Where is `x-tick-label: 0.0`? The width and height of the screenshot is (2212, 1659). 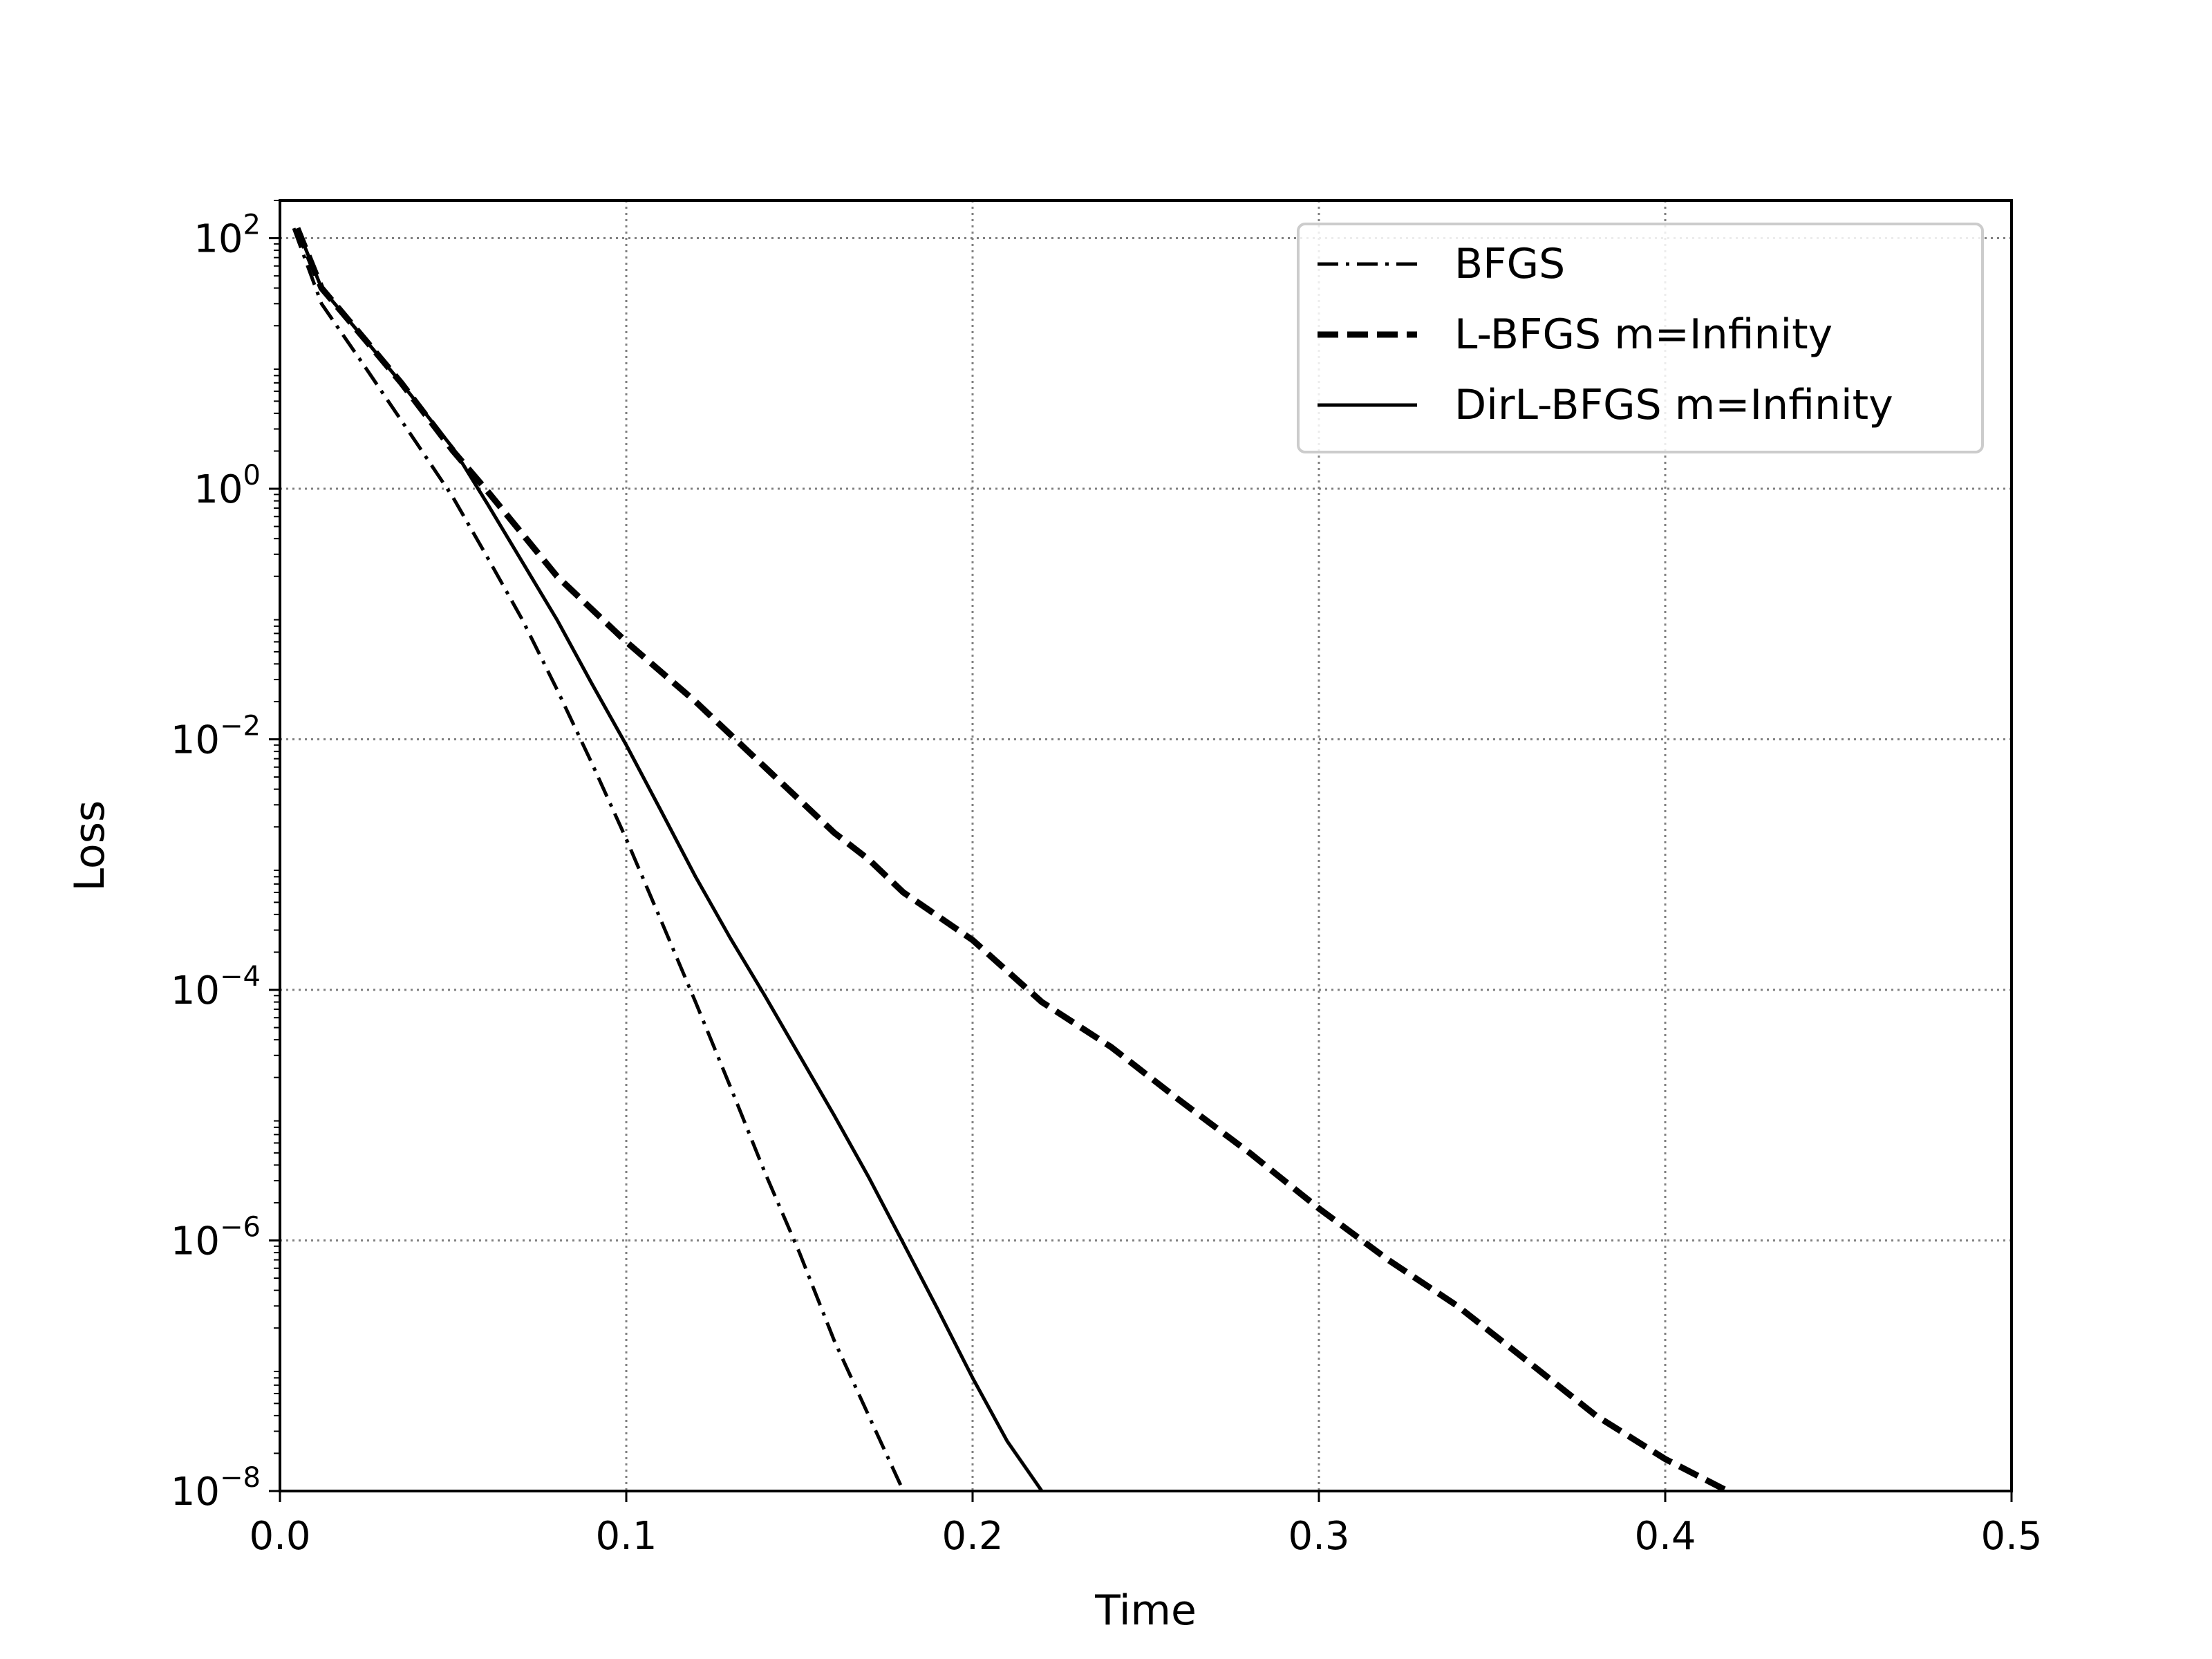
x-tick-label: 0.0 is located at coordinates (279, 1536).